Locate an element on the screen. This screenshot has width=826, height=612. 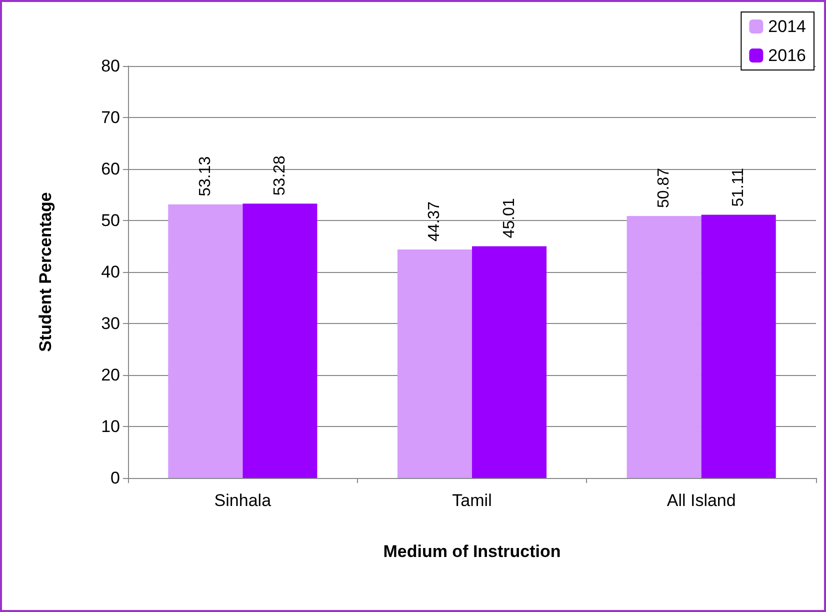
y-tick-label: 70 is located at coordinates (110, 117).